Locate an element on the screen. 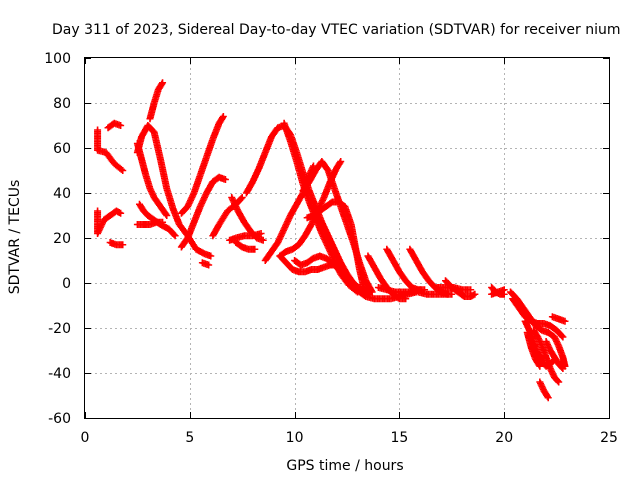 The image size is (640, 480). series-t11 is located at coordinates (203, 212).